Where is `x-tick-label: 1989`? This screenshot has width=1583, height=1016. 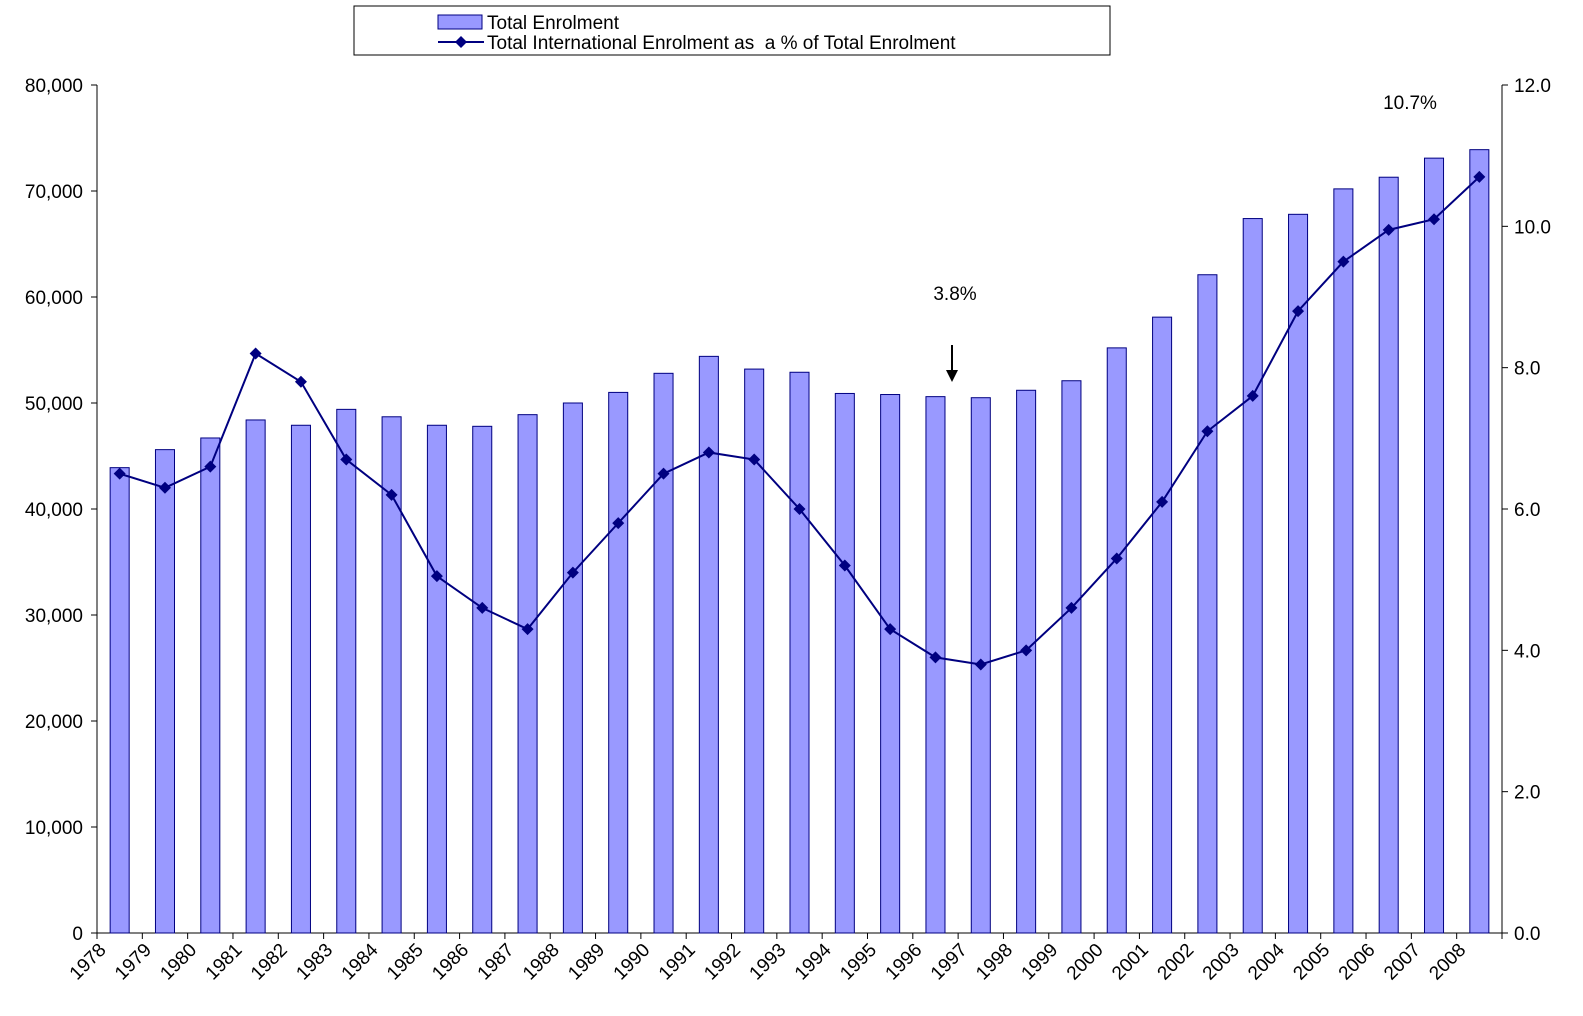
x-tick-label: 1989 is located at coordinates (586, 962).